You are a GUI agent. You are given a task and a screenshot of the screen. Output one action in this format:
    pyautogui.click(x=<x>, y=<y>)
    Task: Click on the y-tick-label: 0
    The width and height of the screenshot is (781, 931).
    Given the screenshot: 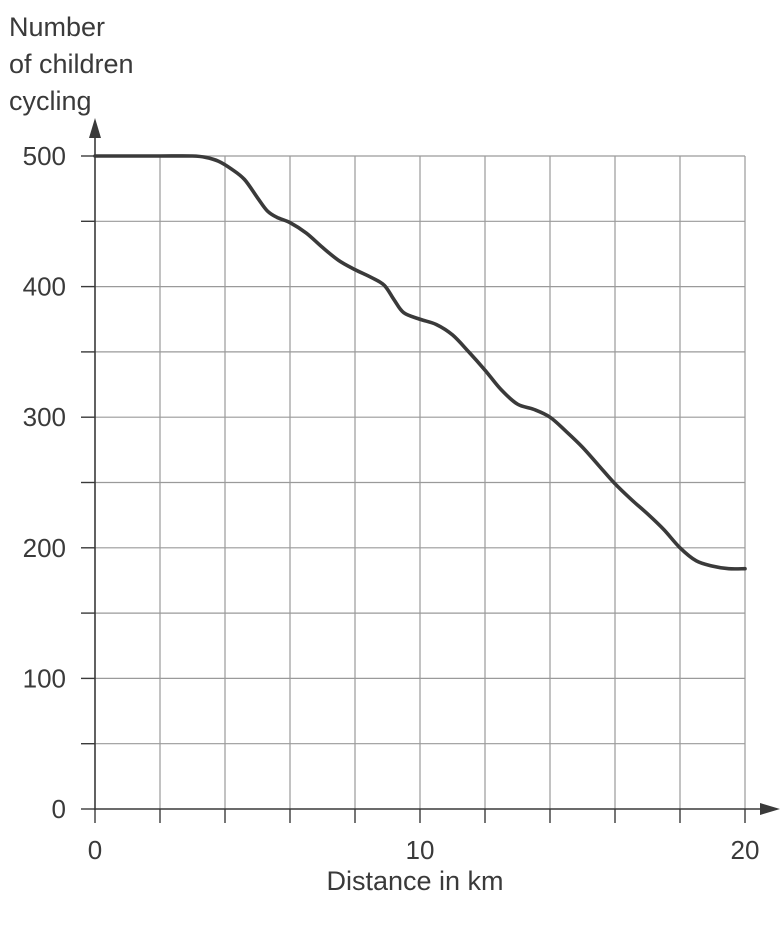 What is the action you would take?
    pyautogui.click(x=59, y=809)
    